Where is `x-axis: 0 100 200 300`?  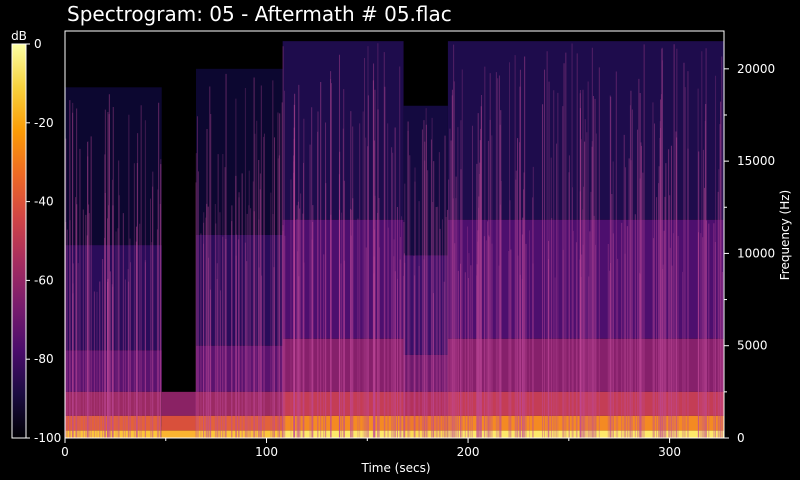 x-axis: 0 100 200 300 is located at coordinates (371, 448).